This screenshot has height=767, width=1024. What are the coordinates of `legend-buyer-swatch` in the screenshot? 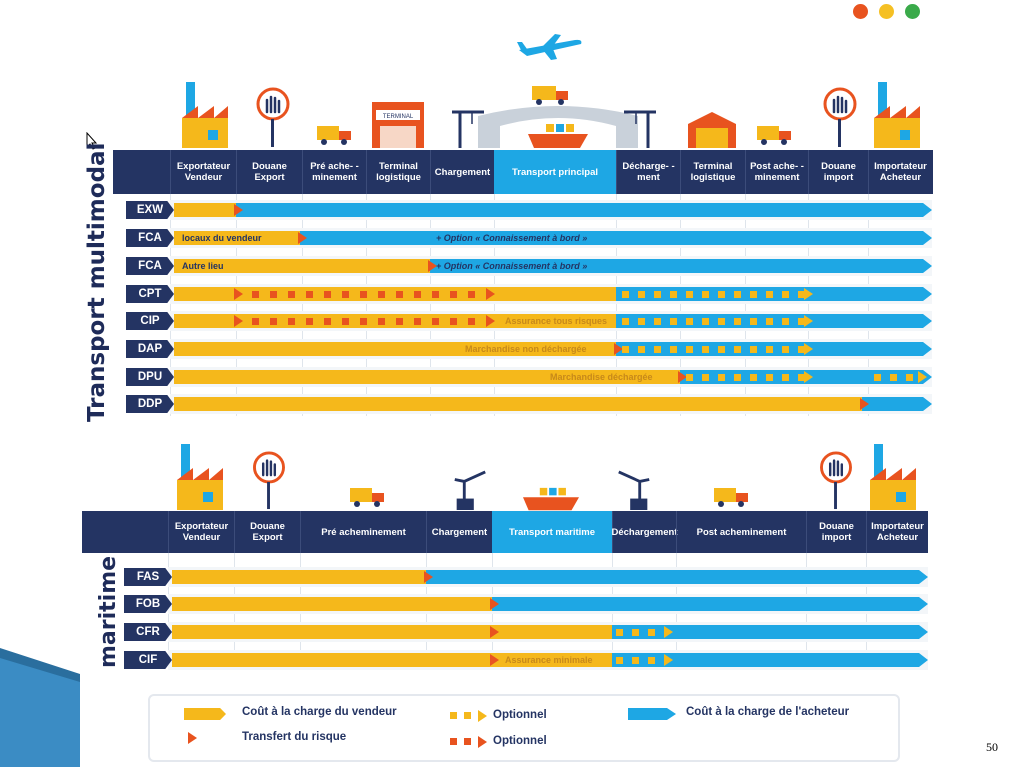 It's located at (652, 714).